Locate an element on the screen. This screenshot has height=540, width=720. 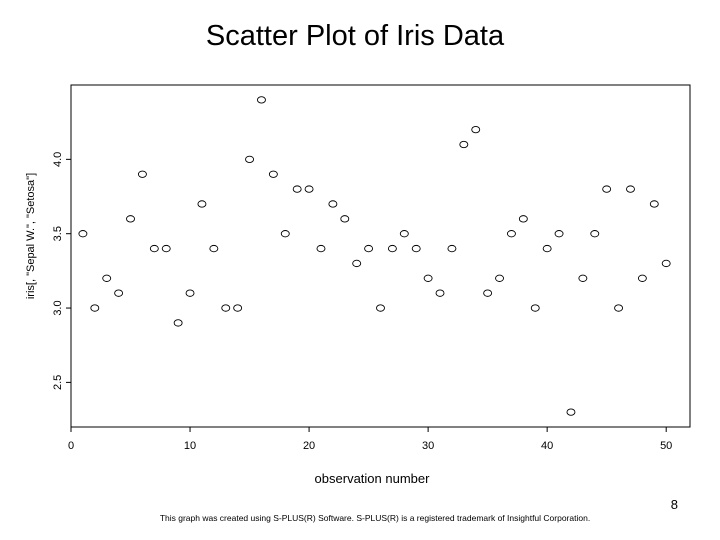
x-tick-label: 40 is located at coordinates (547, 446).